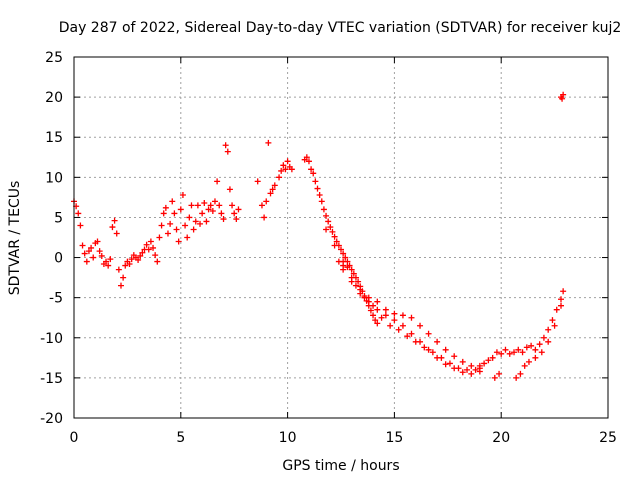  What do you see at coordinates (608, 438) in the screenshot?
I see `x-tick-label: 25` at bounding box center [608, 438].